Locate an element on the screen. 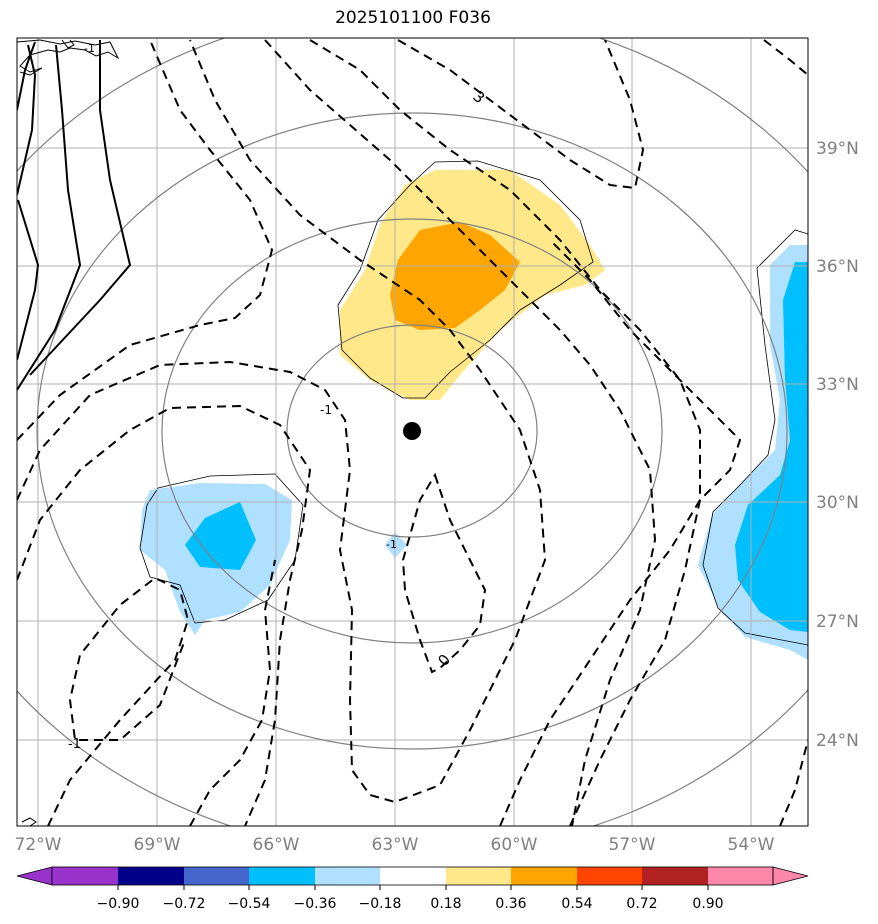  lat-label-39n: 39°N is located at coordinates (837, 149).